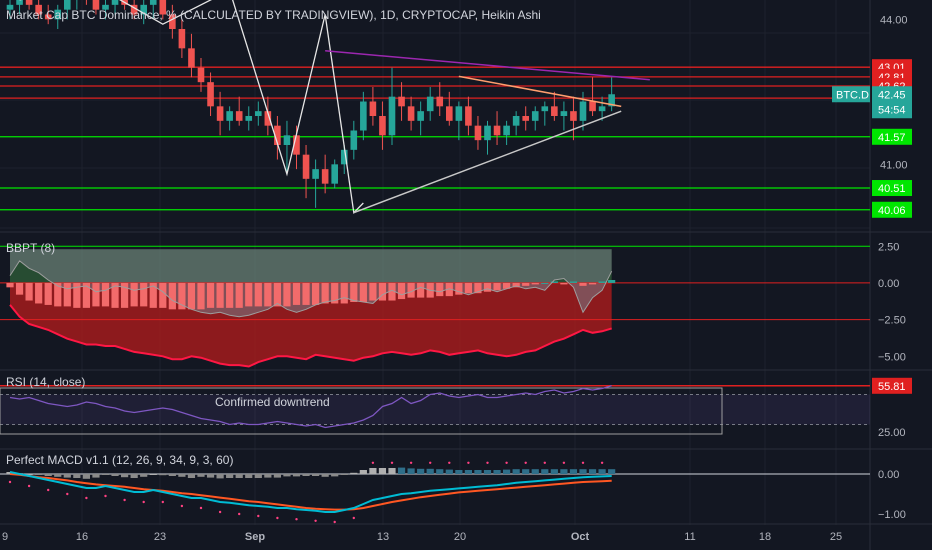  I want to click on bbpt-tick-label: 0.00, so click(888, 284).